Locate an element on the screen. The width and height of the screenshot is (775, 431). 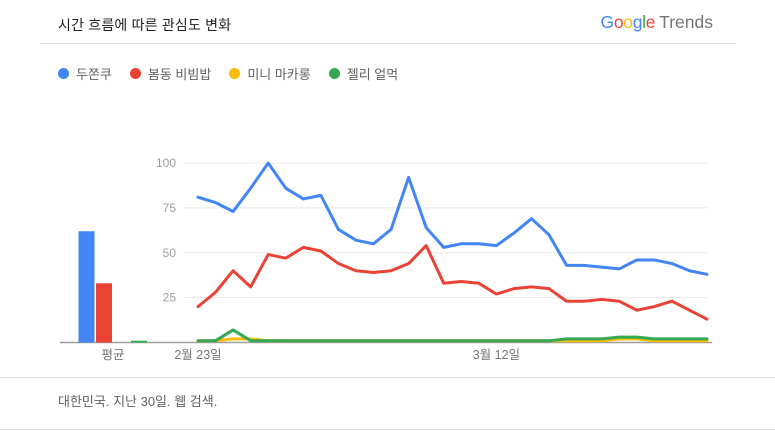
legend-item-label: 미니 마카롱 is located at coordinates (279, 74).